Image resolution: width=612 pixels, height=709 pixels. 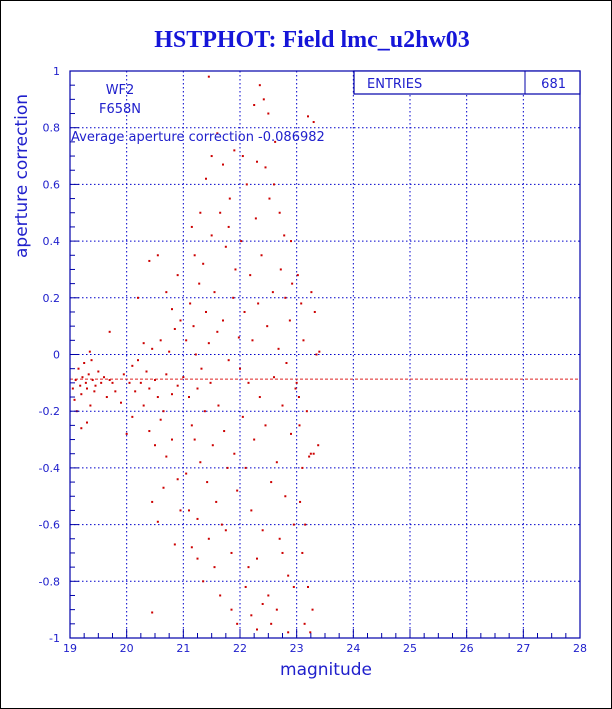 I want to click on x-tick-label: 27, so click(x=523, y=648).